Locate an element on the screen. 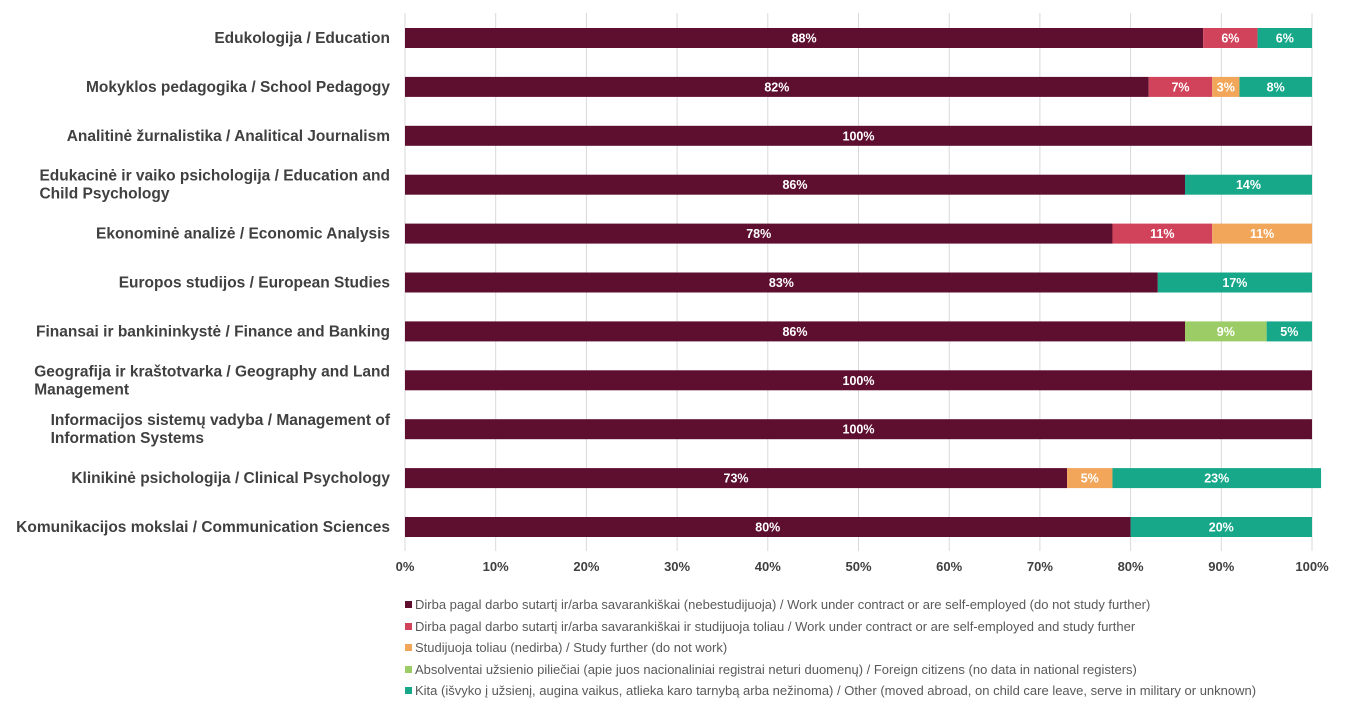  category-label: Ekonominė analizė / Economic Analysis is located at coordinates (243, 234).